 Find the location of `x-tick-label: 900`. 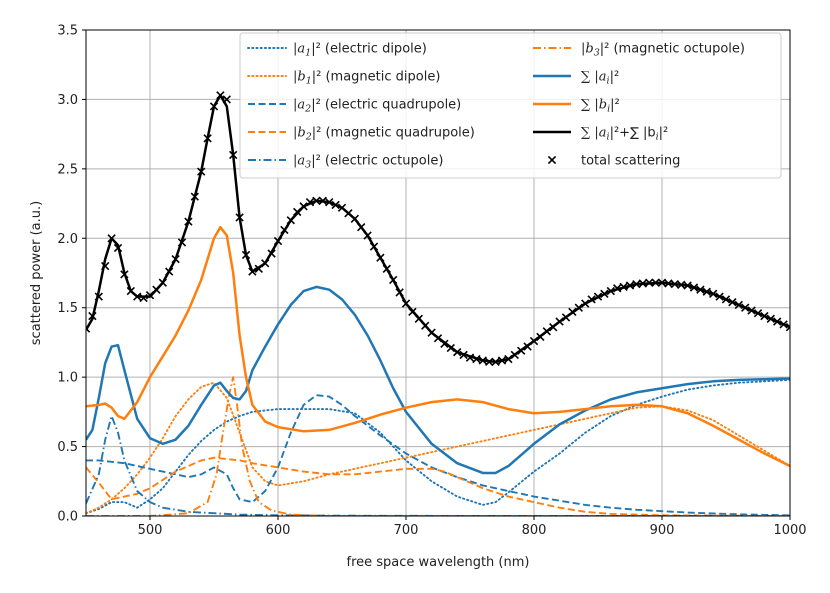

x-tick-label: 900 is located at coordinates (662, 530).